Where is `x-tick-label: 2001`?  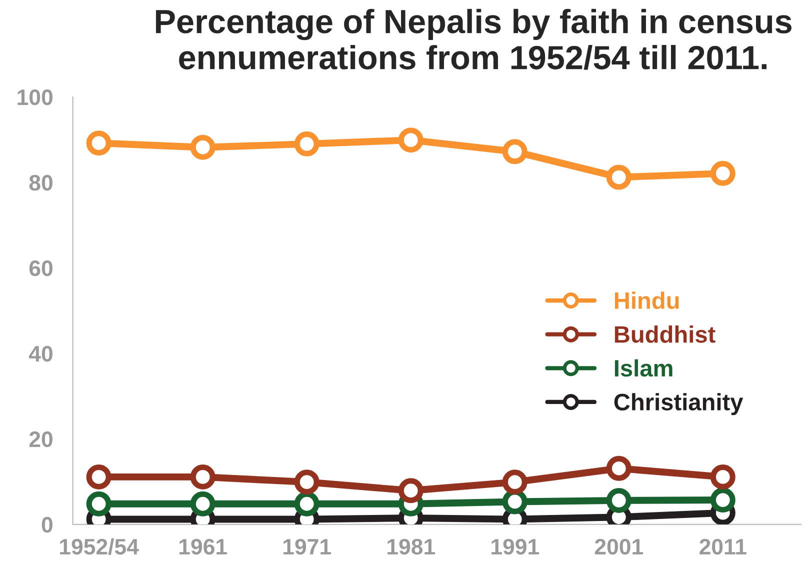
x-tick-label: 2001 is located at coordinates (618, 546).